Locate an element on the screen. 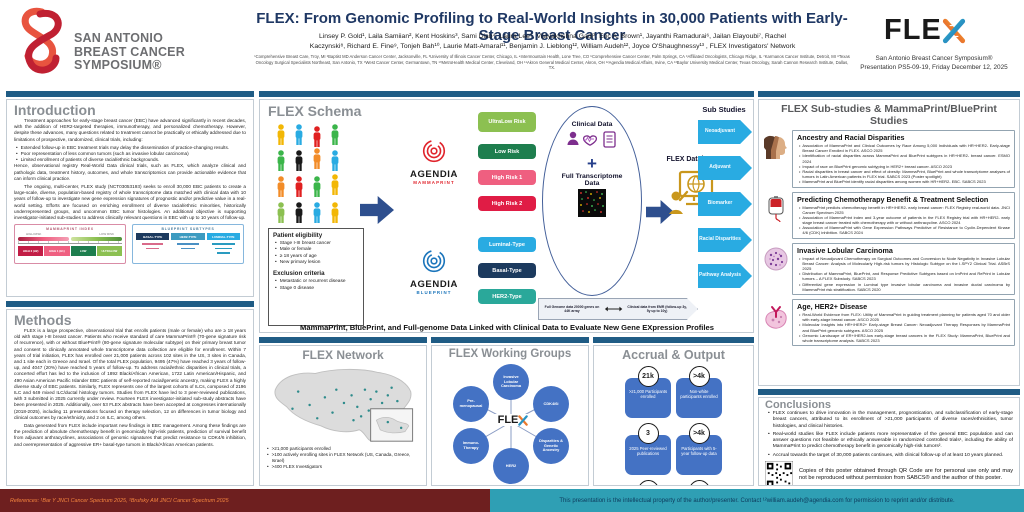 Image resolution: width=1024 pixels, height=512 pixels. network-bullet: >400 FLEX Investigators is located at coordinates (343, 467).